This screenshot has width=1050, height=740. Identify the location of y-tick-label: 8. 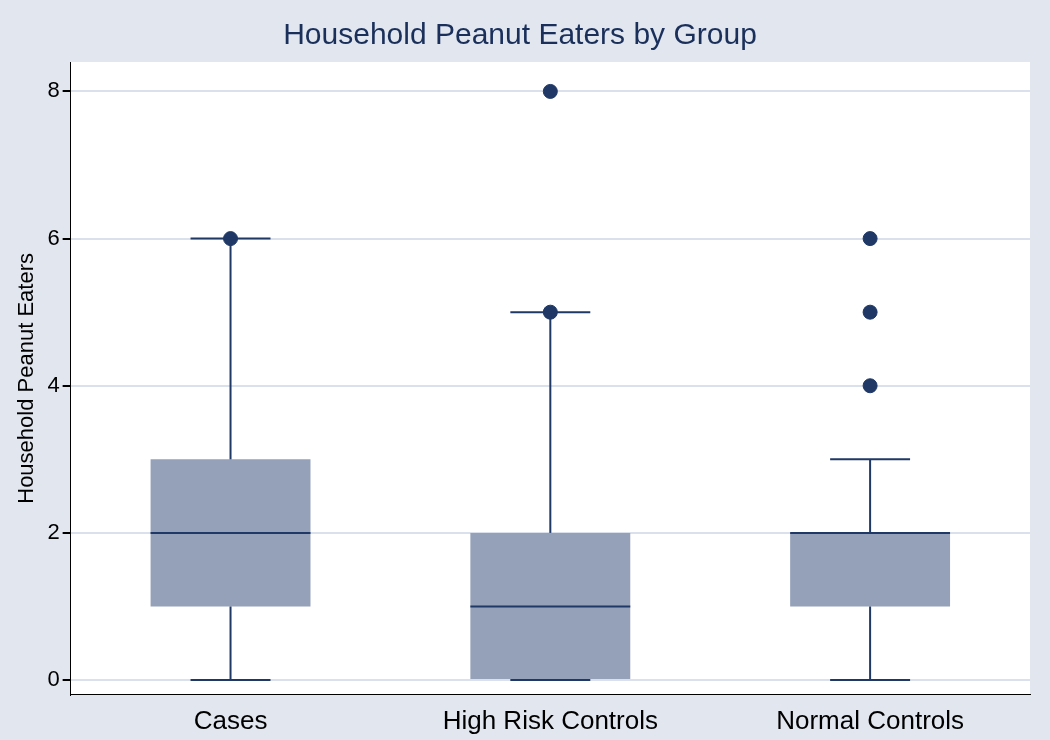
(53, 90).